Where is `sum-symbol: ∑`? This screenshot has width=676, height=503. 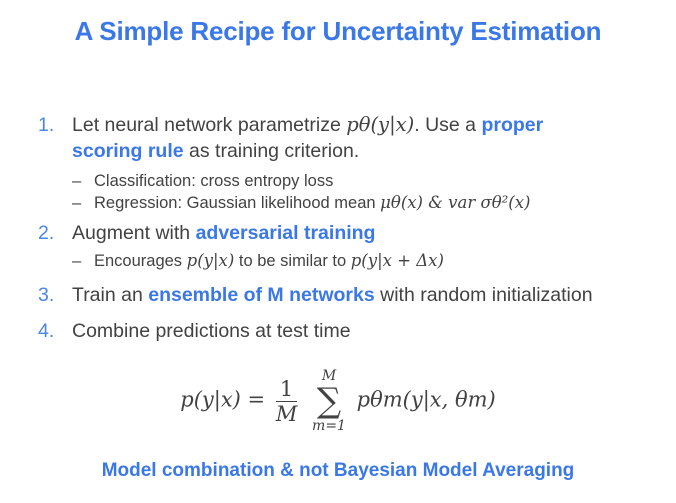 sum-symbol: ∑ is located at coordinates (329, 401).